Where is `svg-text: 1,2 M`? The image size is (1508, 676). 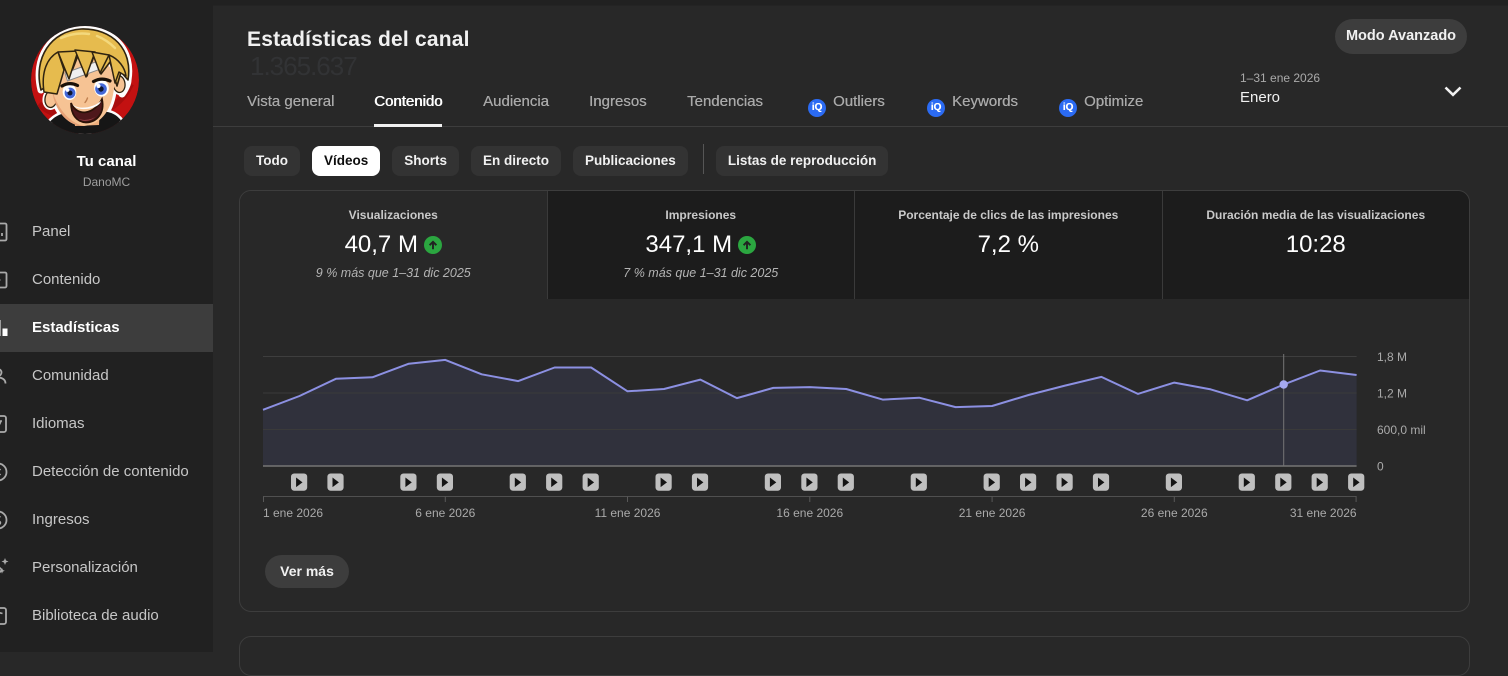
svg-text: 1,2 M is located at coordinates (1392, 394).